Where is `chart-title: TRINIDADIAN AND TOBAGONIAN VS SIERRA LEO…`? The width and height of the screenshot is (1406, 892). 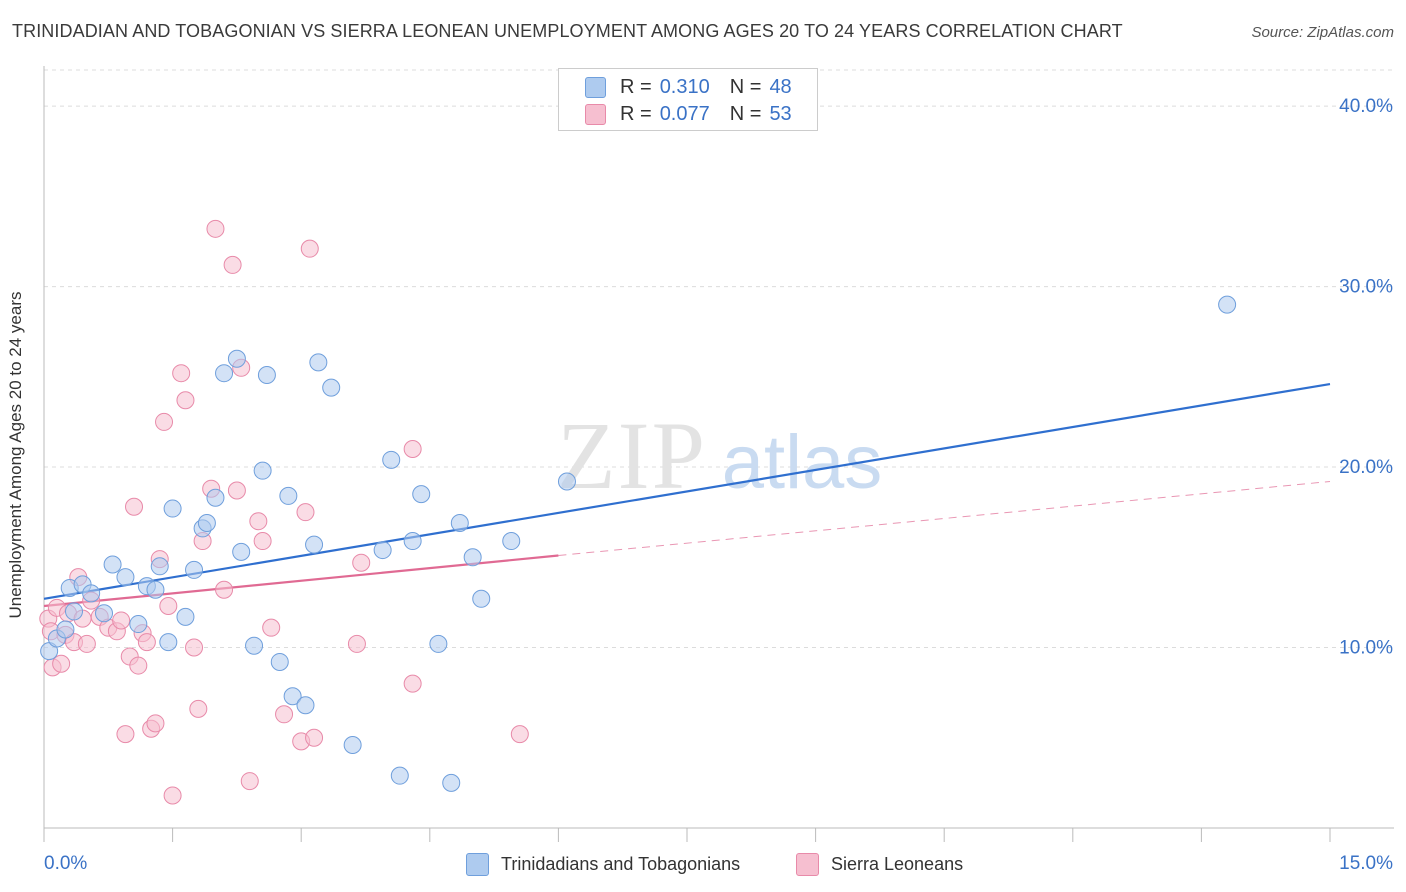
chart-title: TRINIDADIAN AND TOBAGONIAN VS SIERRA LEO… is located at coordinates (567, 31).